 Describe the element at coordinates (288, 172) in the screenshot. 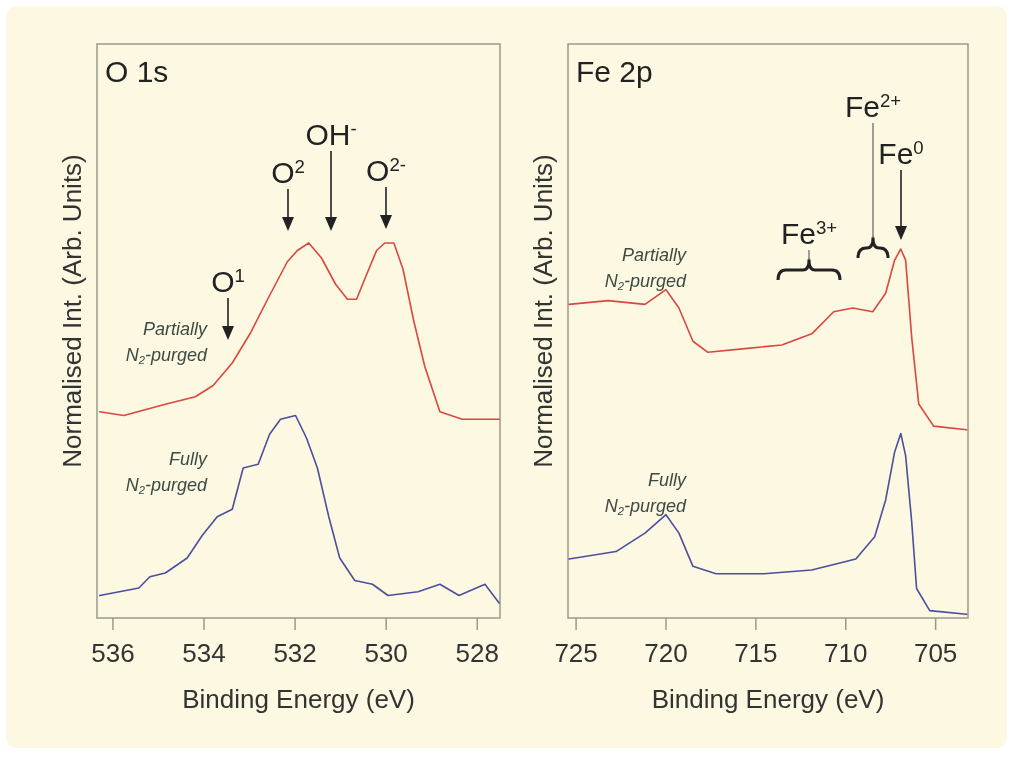

I see `text: O$^{2}$` at that location.